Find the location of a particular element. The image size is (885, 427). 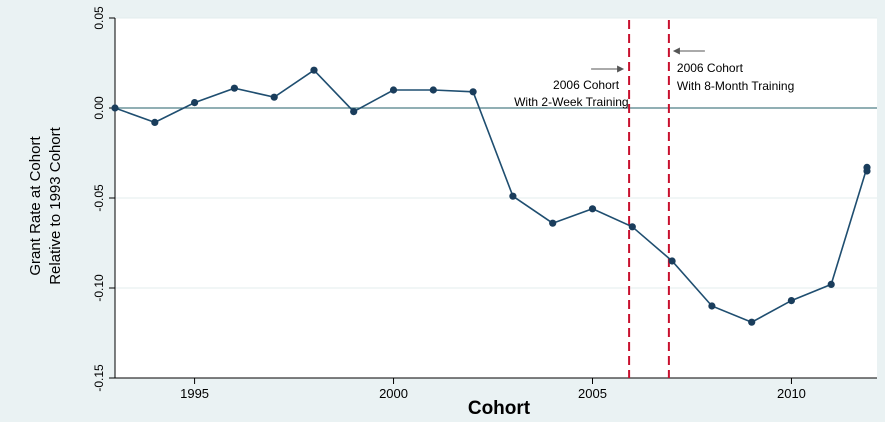

x-tick-label: 1995 is located at coordinates (194, 393).